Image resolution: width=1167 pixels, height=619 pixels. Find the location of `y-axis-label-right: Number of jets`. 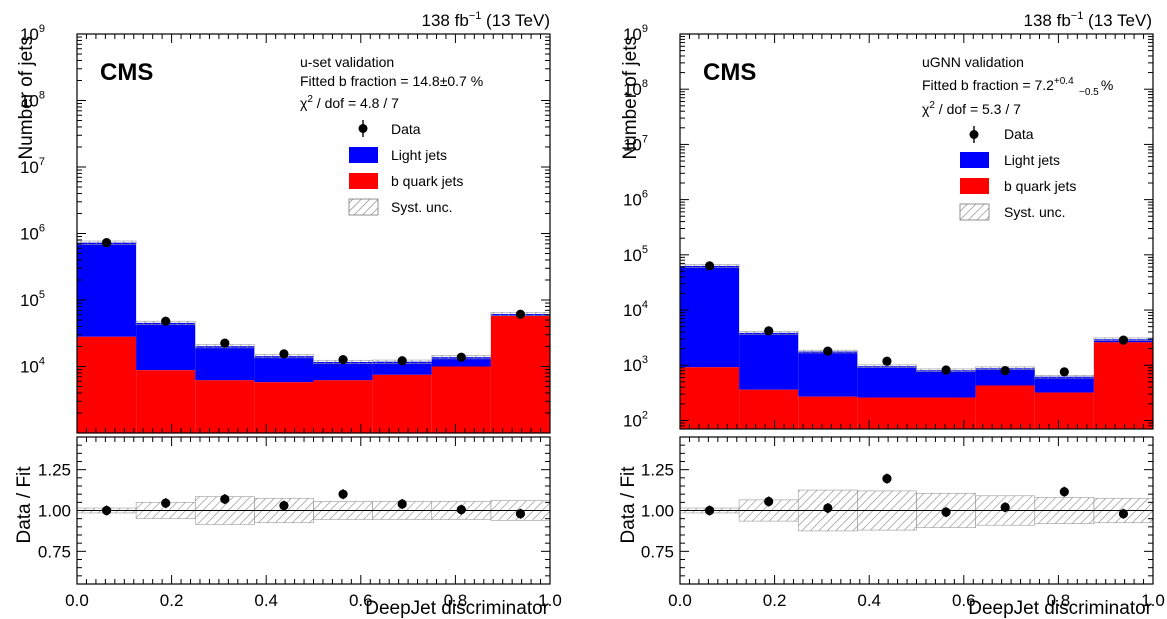

y-axis-label-right: Number of jets is located at coordinates (630, 98).